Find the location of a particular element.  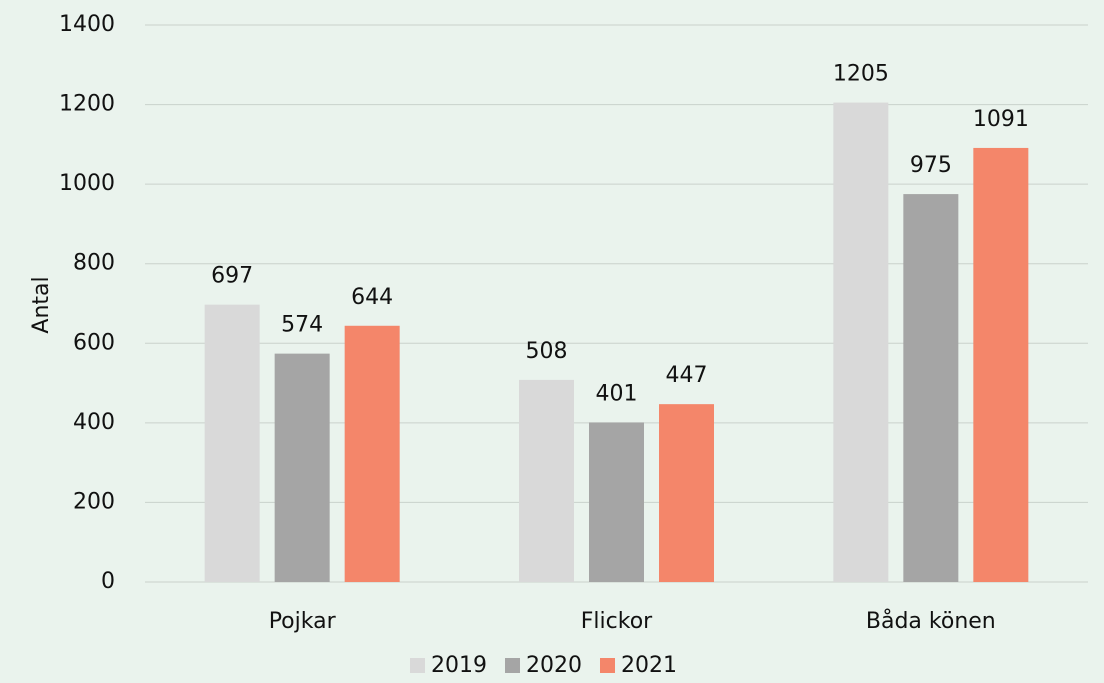

data-label: 508 is located at coordinates (547, 351).